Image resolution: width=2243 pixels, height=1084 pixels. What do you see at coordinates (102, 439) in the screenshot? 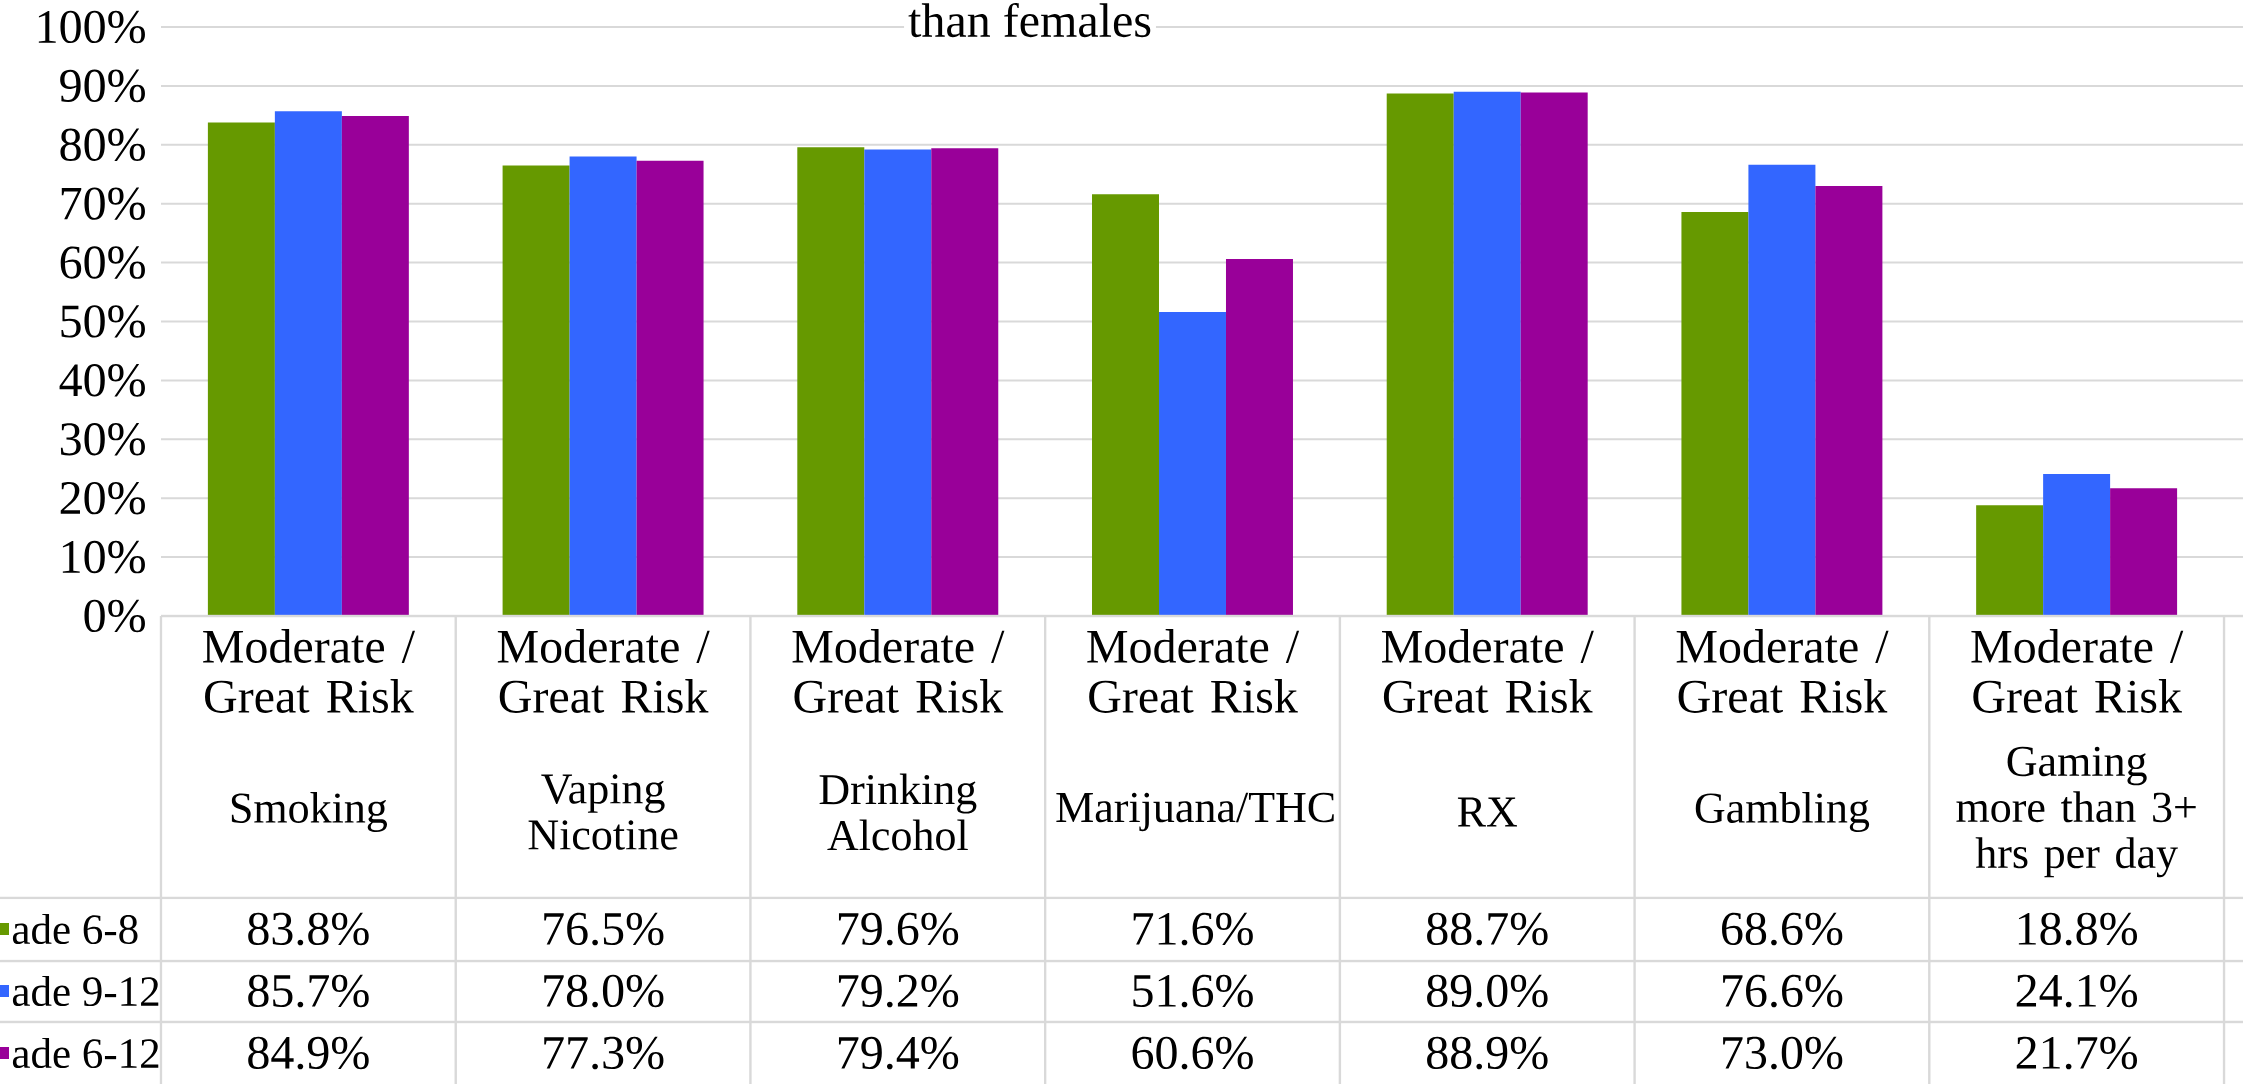
I see `y-tick-label: 30%` at bounding box center [102, 439].